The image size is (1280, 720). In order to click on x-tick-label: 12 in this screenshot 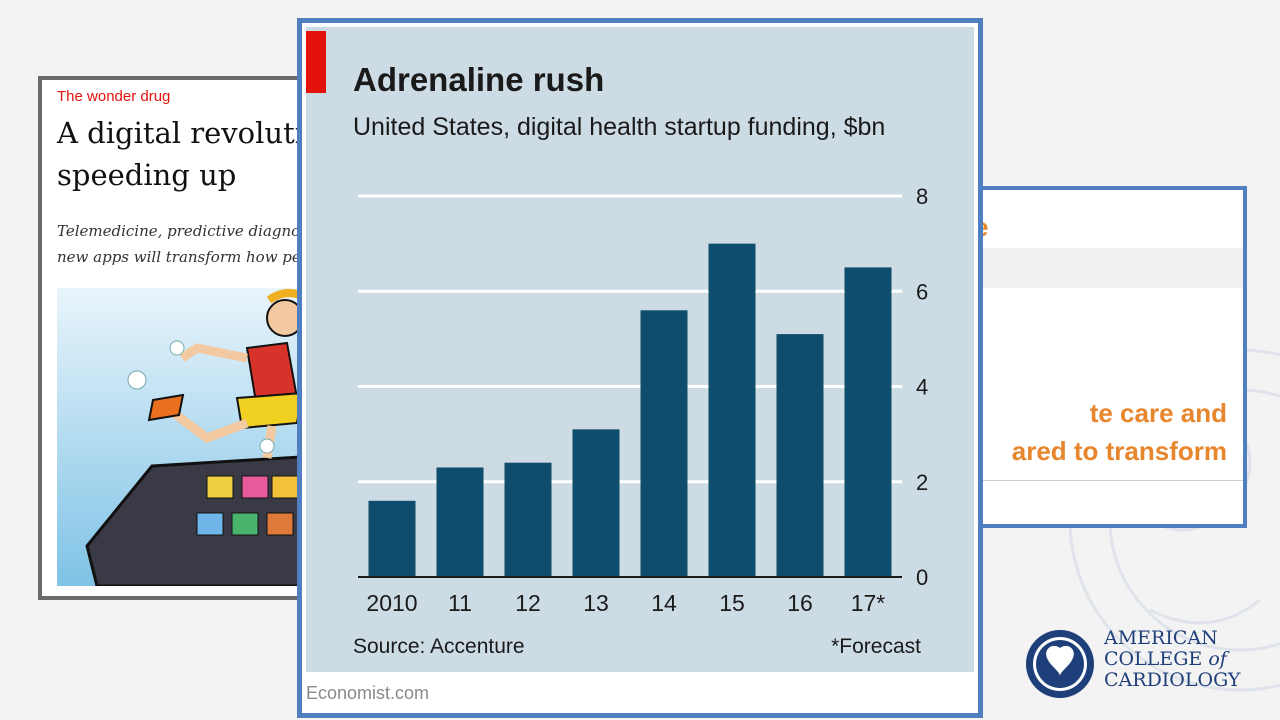, I will do `click(528, 603)`.